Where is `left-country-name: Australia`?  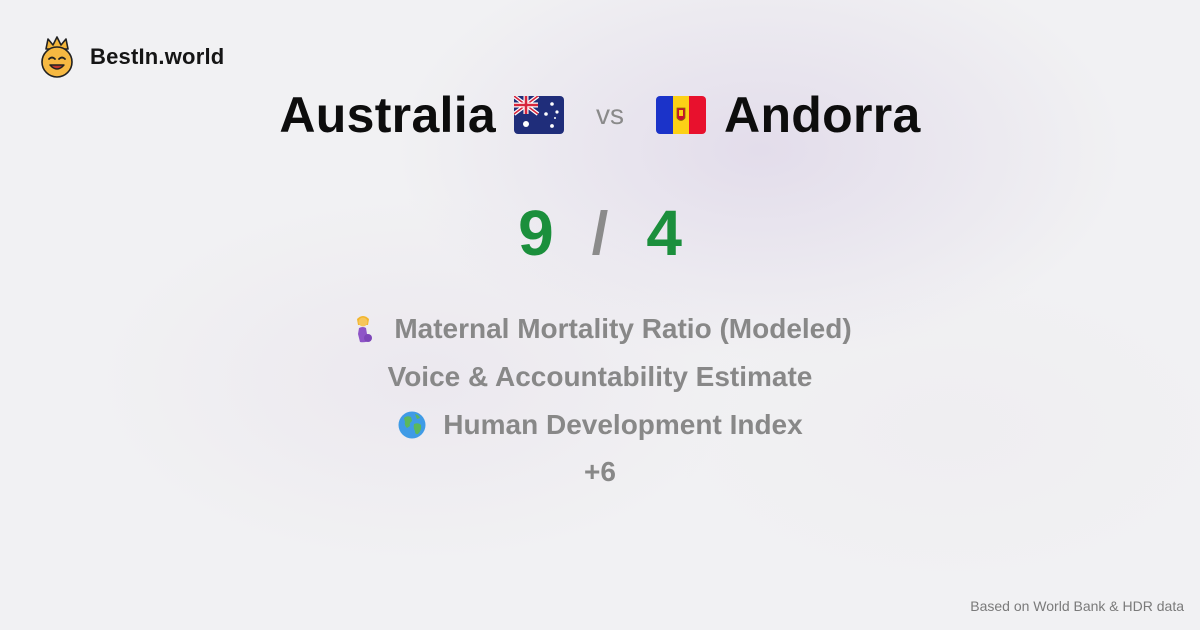 left-country-name: Australia is located at coordinates (388, 115).